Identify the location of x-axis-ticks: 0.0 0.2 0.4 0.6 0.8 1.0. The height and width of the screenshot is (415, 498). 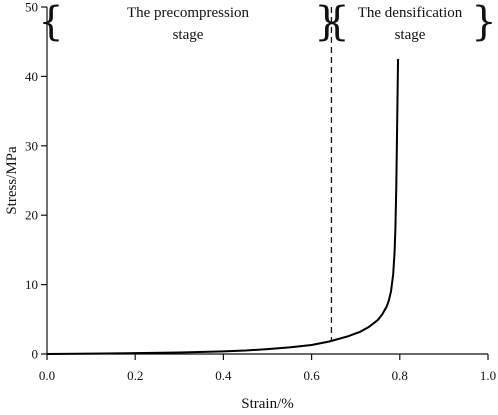
(267, 368).